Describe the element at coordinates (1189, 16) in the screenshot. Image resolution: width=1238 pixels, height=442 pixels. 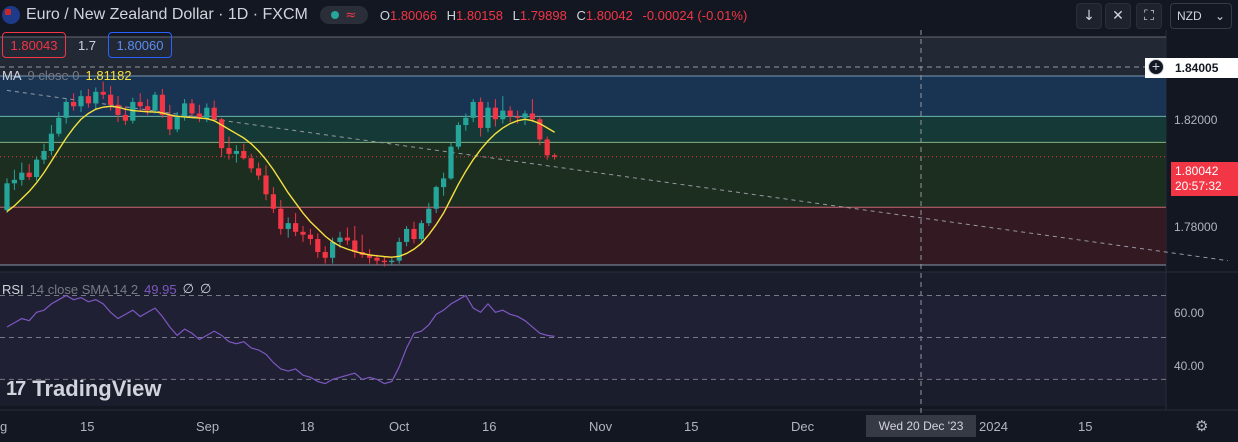
I see `currency-value: NZD` at that location.